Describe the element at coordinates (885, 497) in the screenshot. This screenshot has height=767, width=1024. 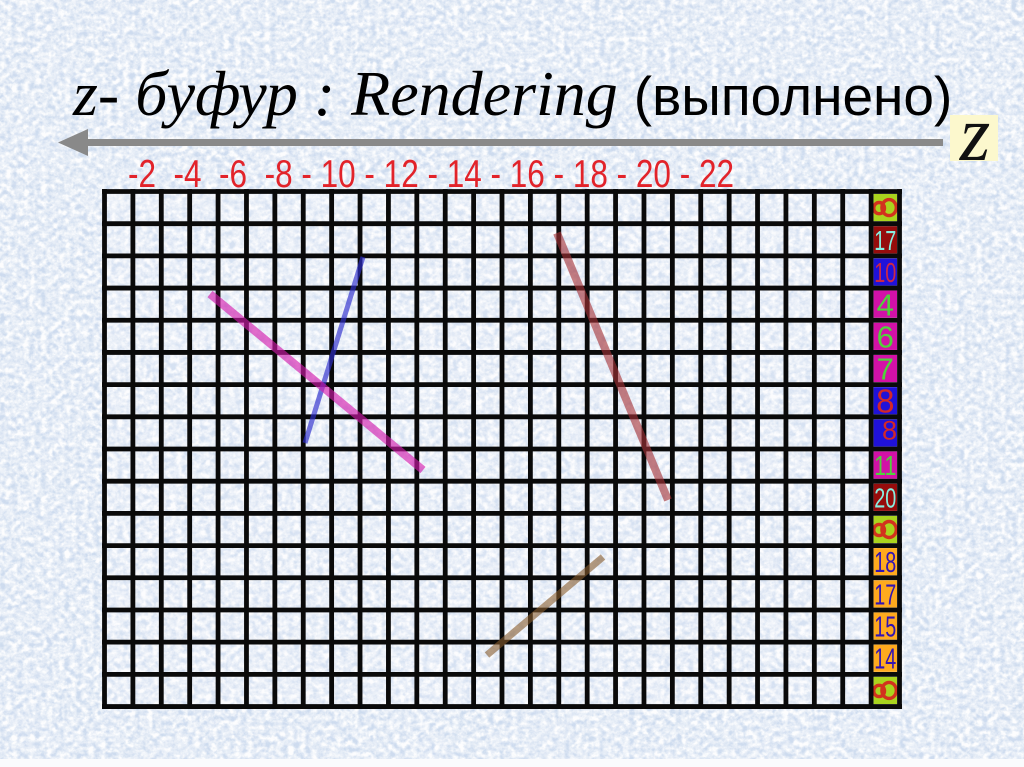
I see `svg-text: 20` at that location.